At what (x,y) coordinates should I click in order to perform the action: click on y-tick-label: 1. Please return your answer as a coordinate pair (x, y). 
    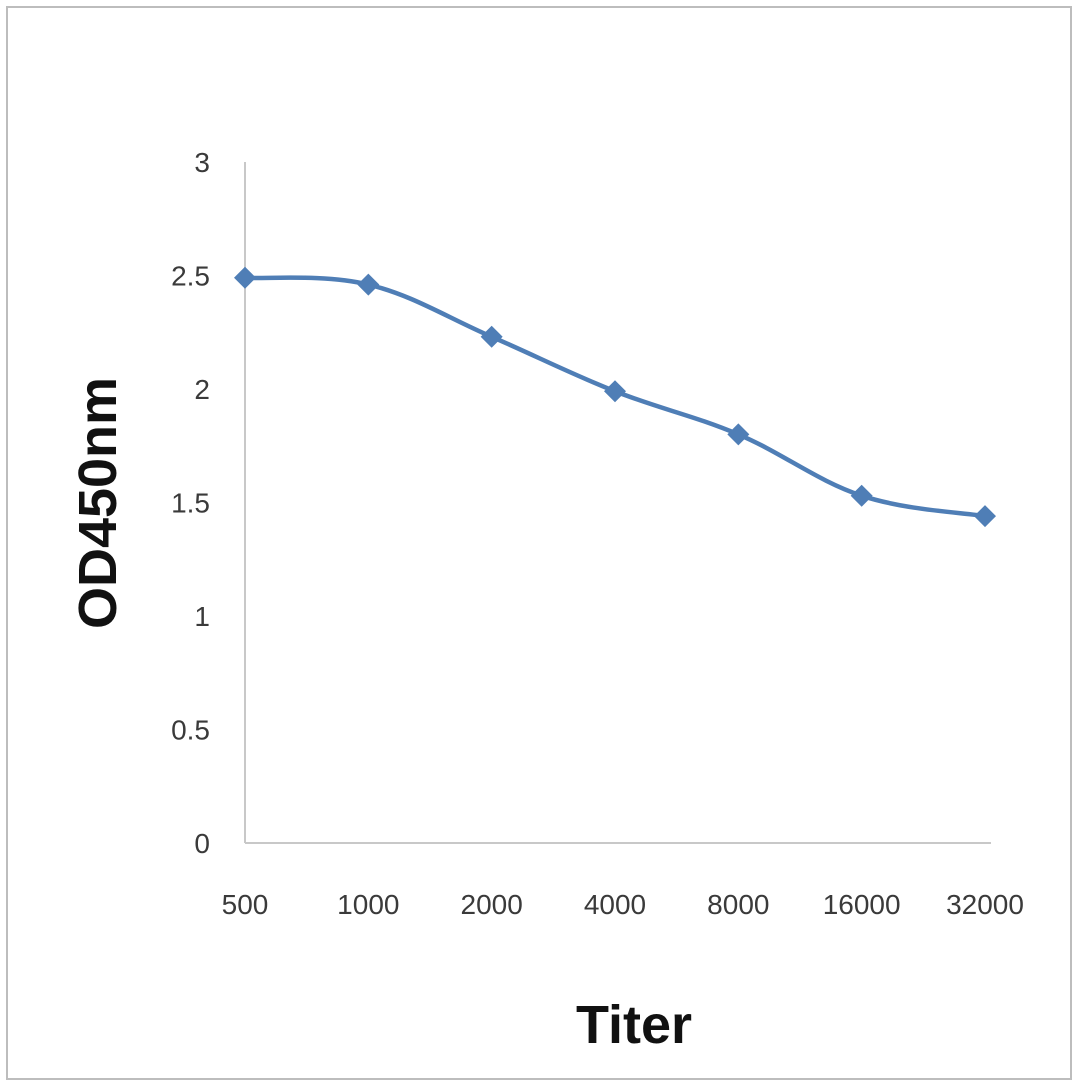
    Looking at the image, I should click on (202, 616).